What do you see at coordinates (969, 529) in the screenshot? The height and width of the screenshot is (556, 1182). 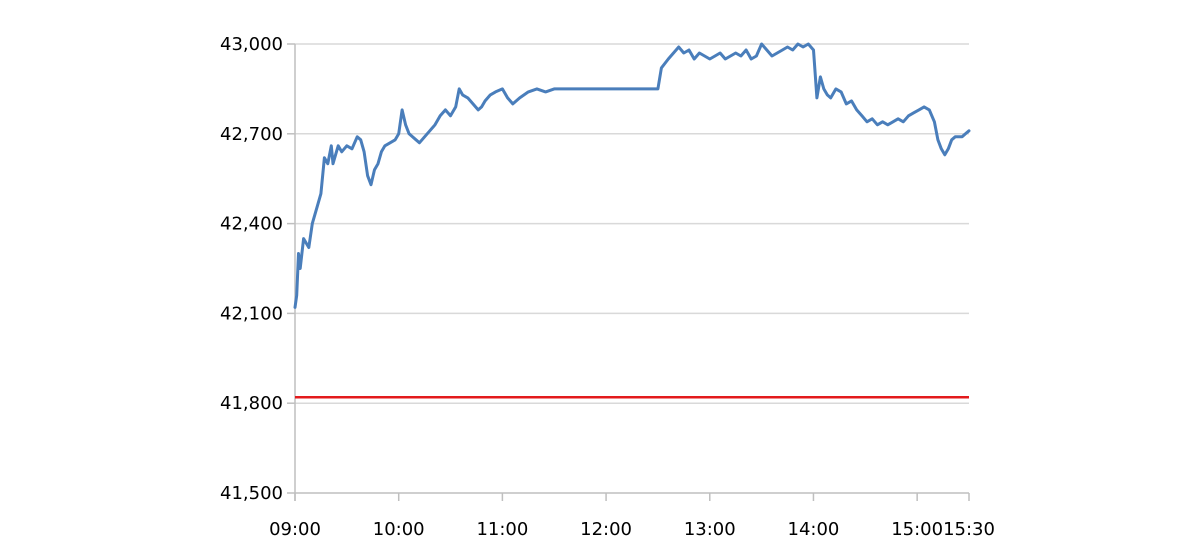 I see `x-tick-label: 15:30` at bounding box center [969, 529].